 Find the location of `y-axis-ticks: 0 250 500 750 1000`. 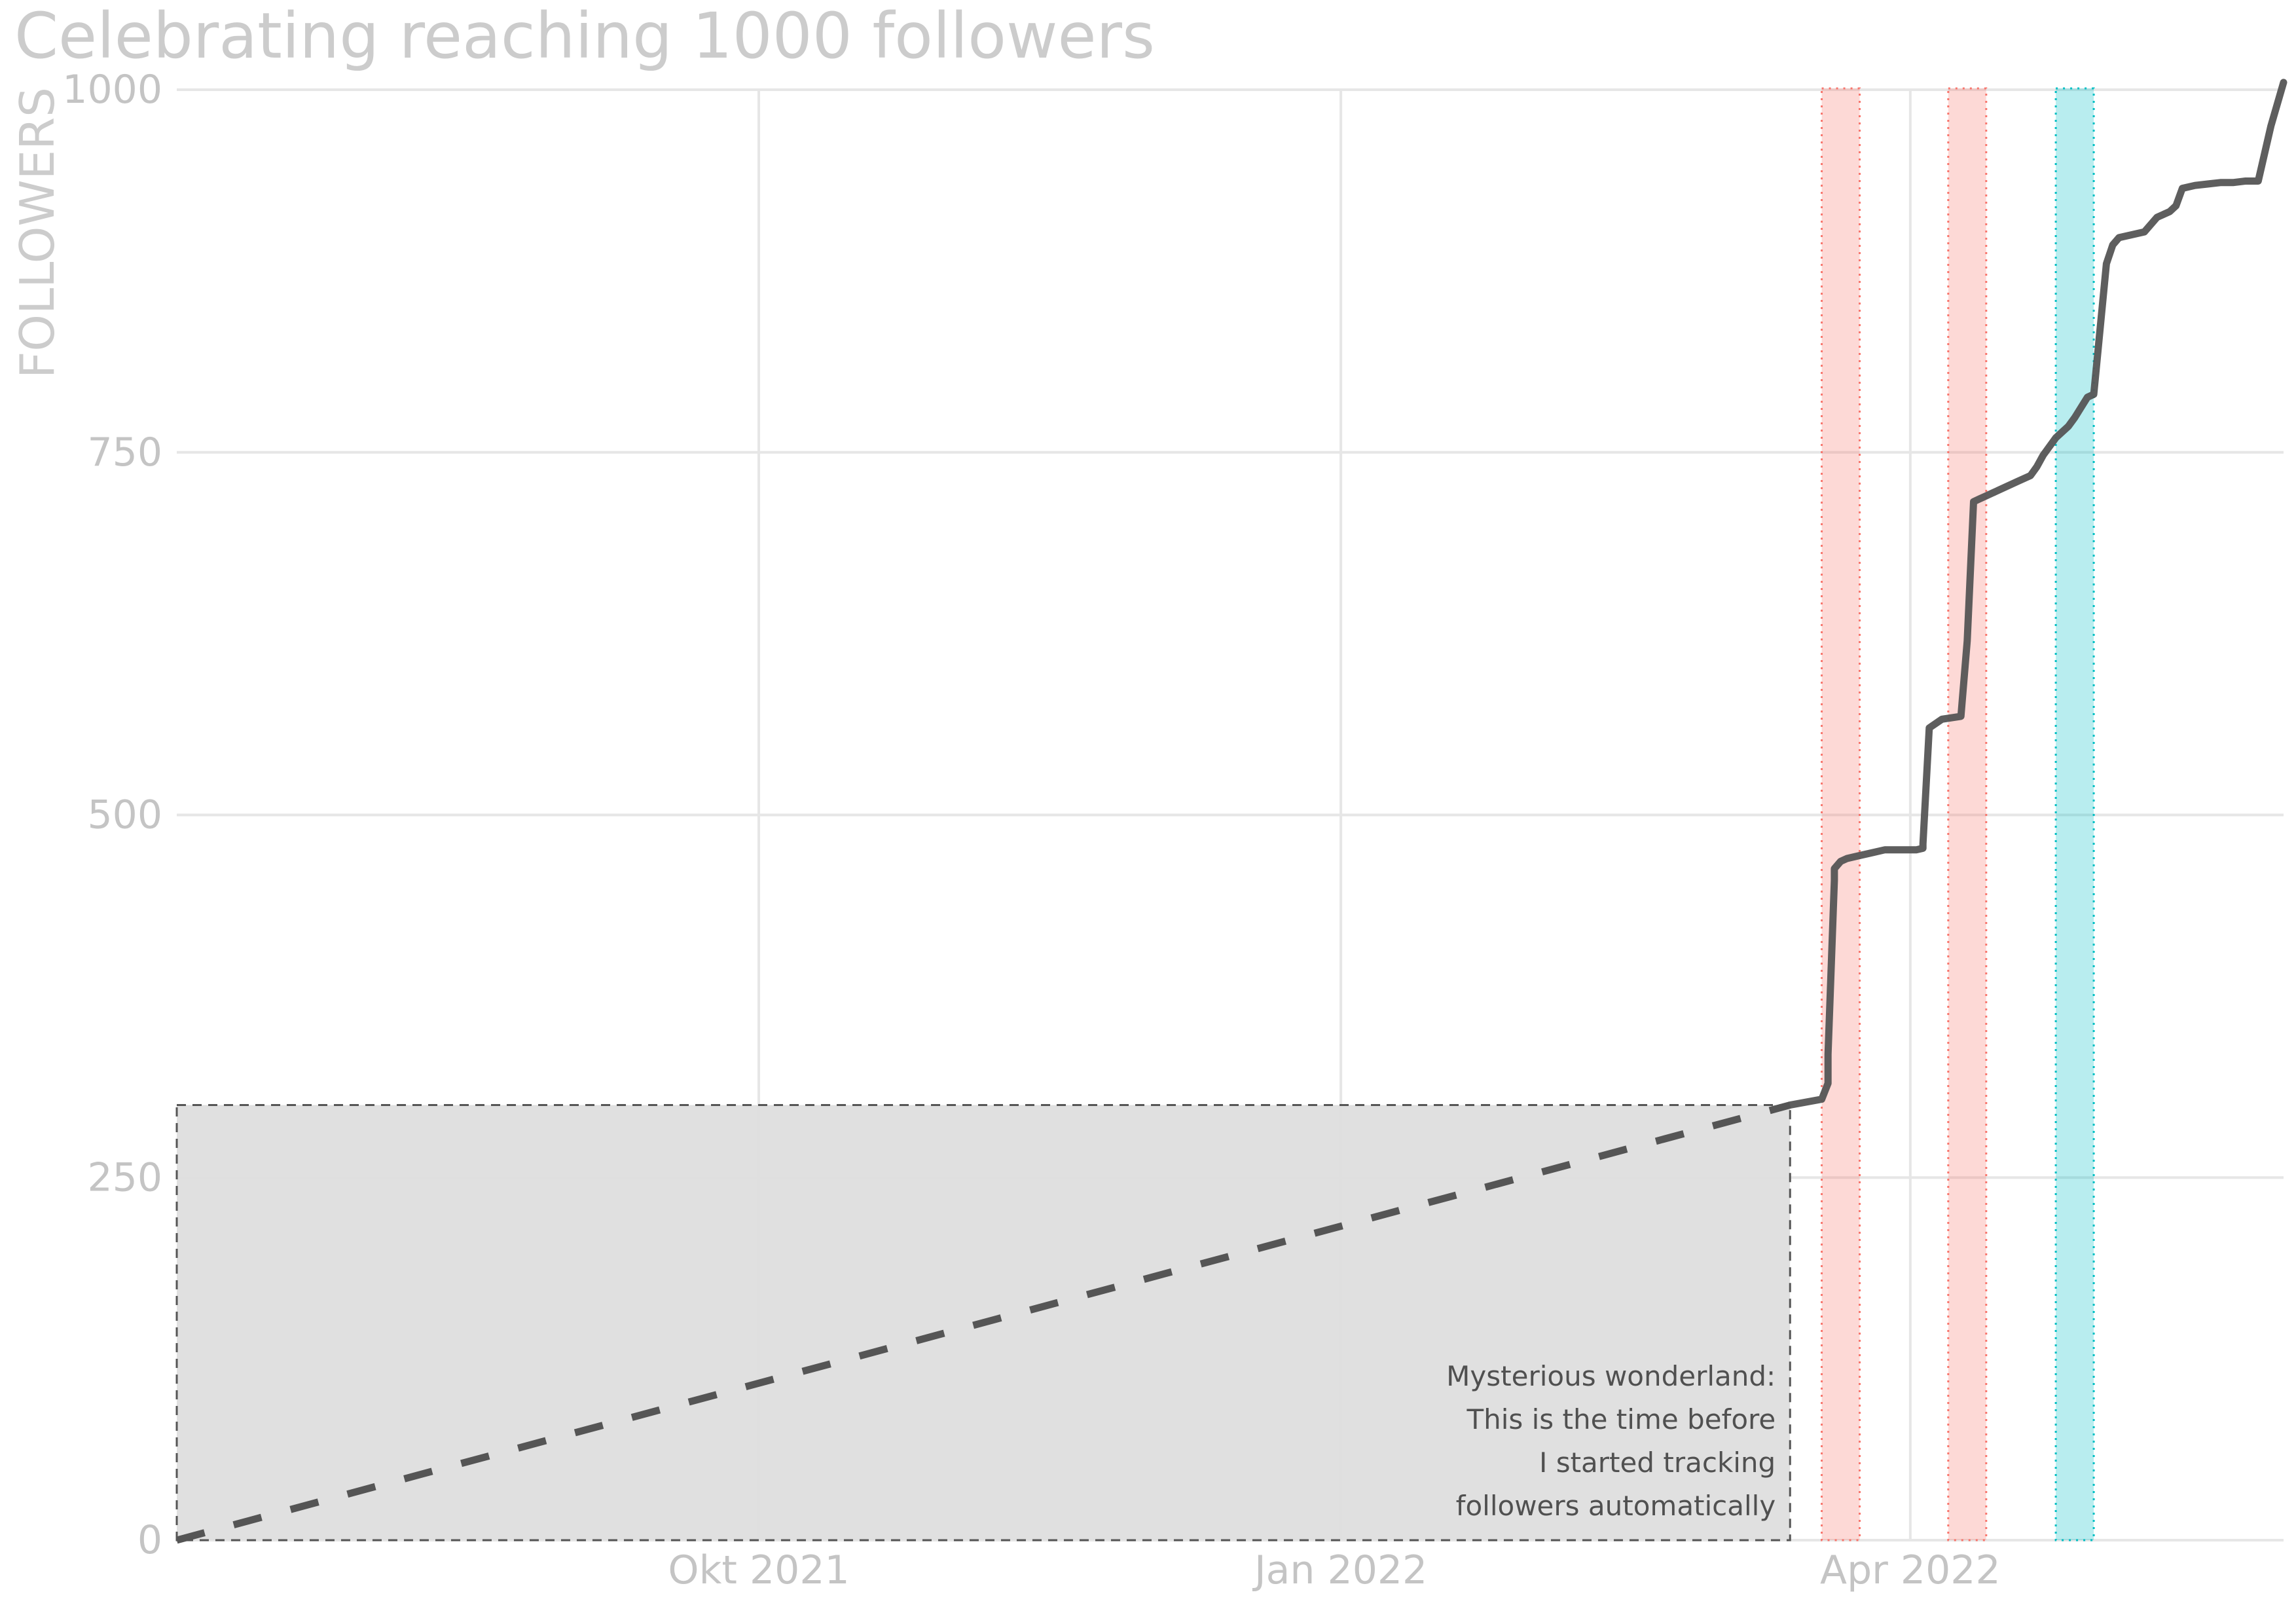

y-axis-ticks: 0 250 500 750 1000 is located at coordinates (112, 815).